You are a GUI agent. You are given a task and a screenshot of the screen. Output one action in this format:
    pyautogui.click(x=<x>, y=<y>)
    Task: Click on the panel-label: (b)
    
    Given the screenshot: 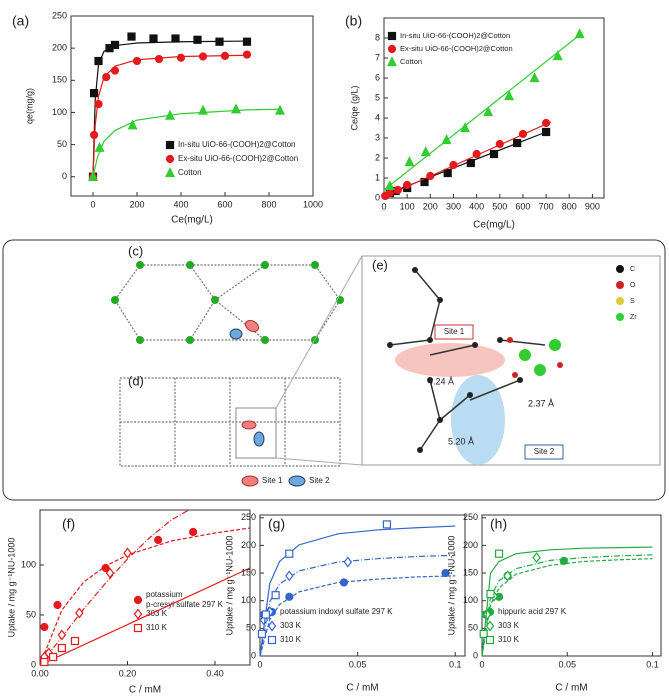 What is the action you would take?
    pyautogui.click(x=353, y=21)
    